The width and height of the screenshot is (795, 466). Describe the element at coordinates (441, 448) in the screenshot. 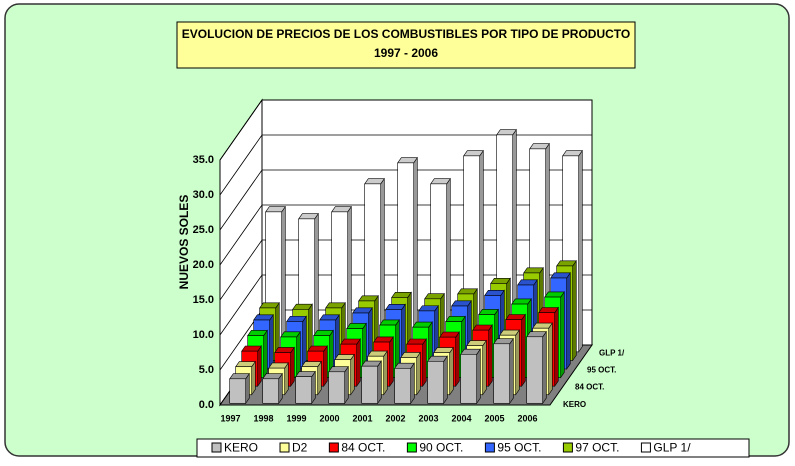

I see `legend-label: 90 OCT.` at that location.